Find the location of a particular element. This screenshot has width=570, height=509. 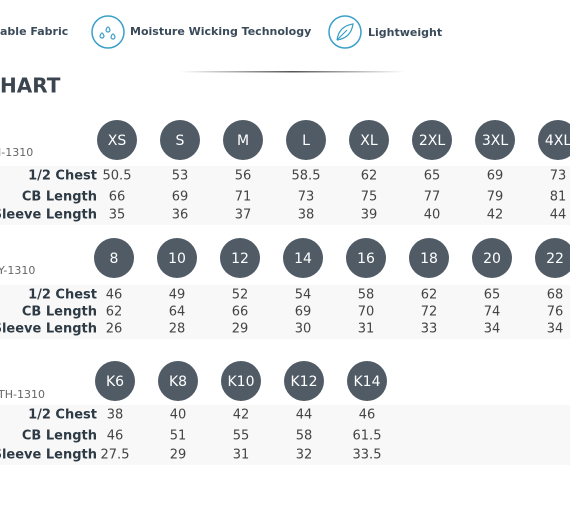

size-label: 20 is located at coordinates (492, 259).